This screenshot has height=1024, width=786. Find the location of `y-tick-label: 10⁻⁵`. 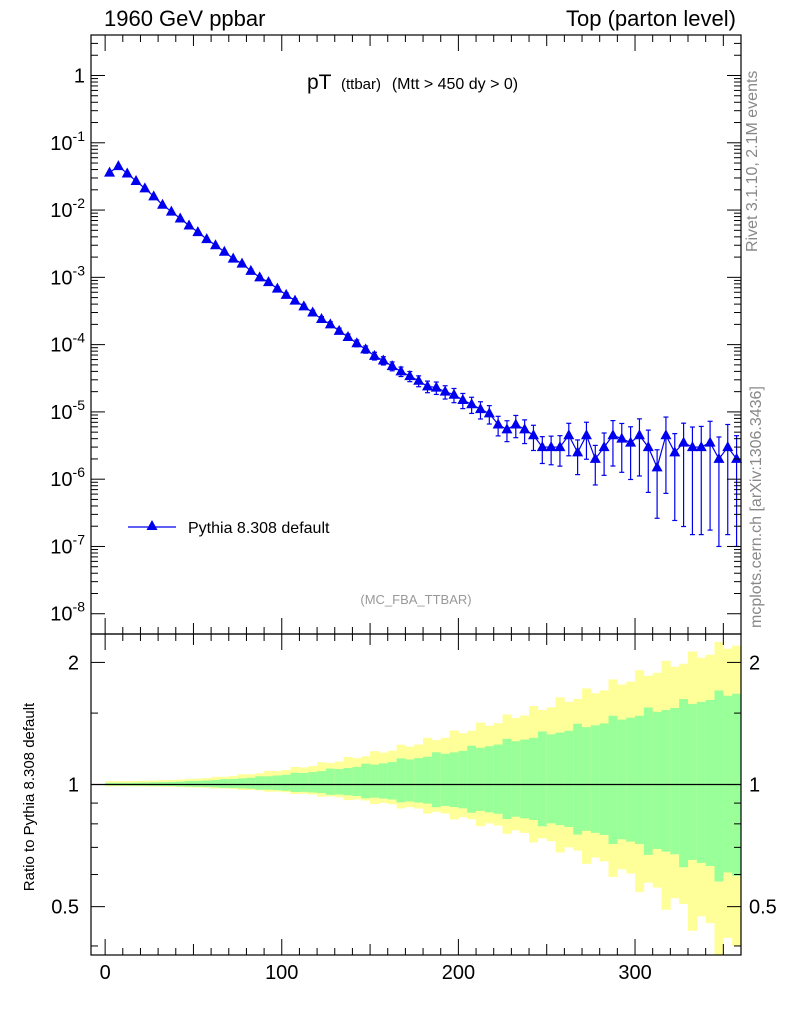

y-tick-label: 10⁻⁵ is located at coordinates (67, 410).